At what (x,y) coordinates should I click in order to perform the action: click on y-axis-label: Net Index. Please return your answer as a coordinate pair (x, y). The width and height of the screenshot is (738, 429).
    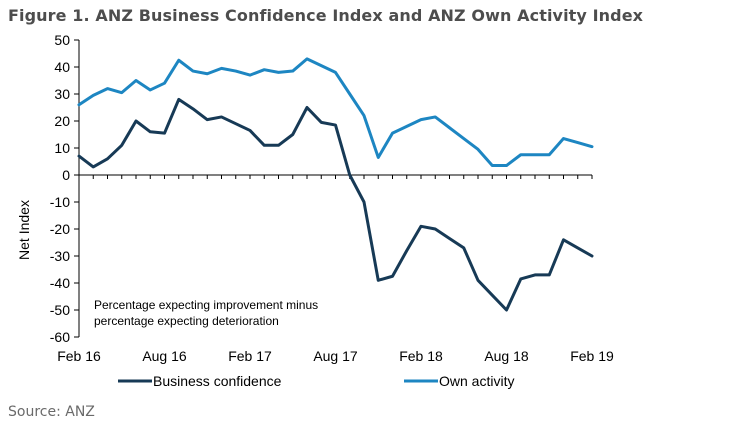
    Looking at the image, I should click on (24, 230).